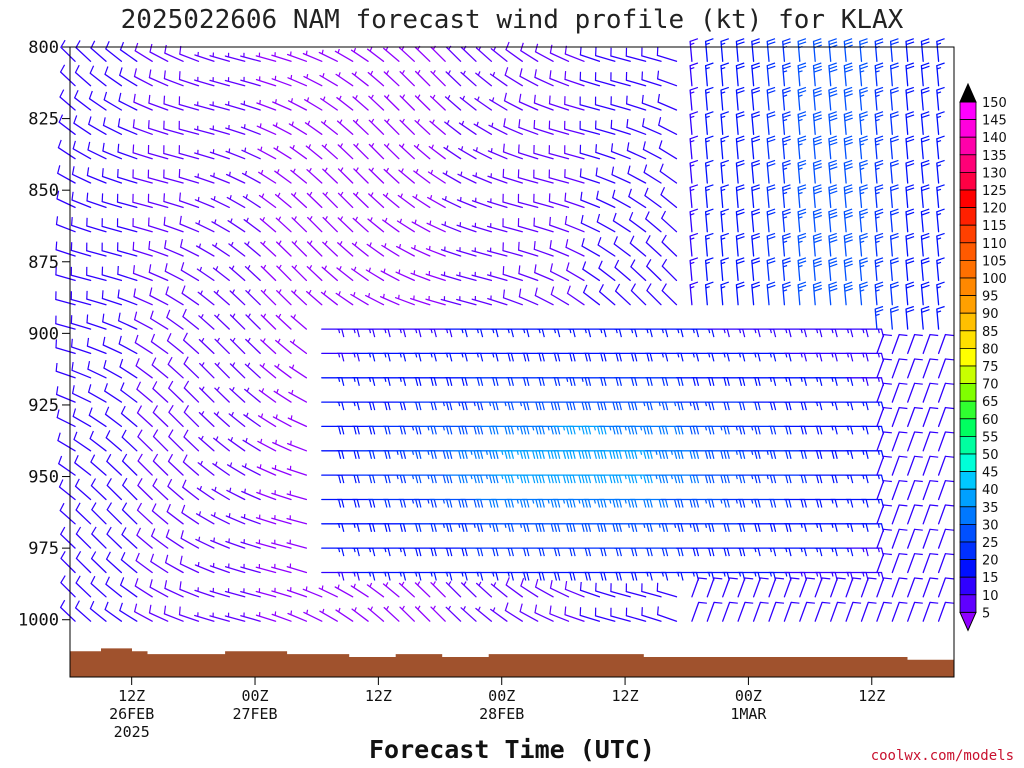 This screenshot has height=768, width=1024. I want to click on colorbar-label: 10, so click(990, 596).